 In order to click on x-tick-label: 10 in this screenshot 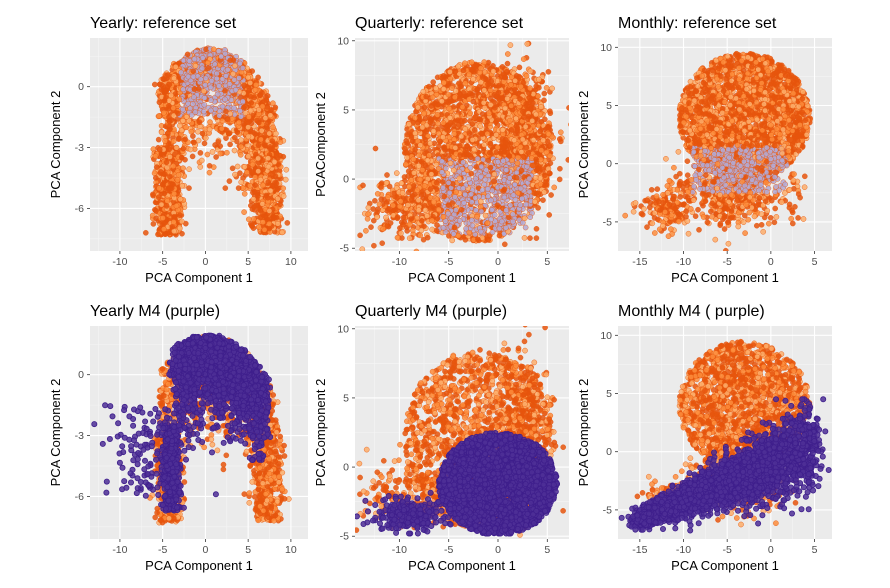, I will do `click(291, 262)`.